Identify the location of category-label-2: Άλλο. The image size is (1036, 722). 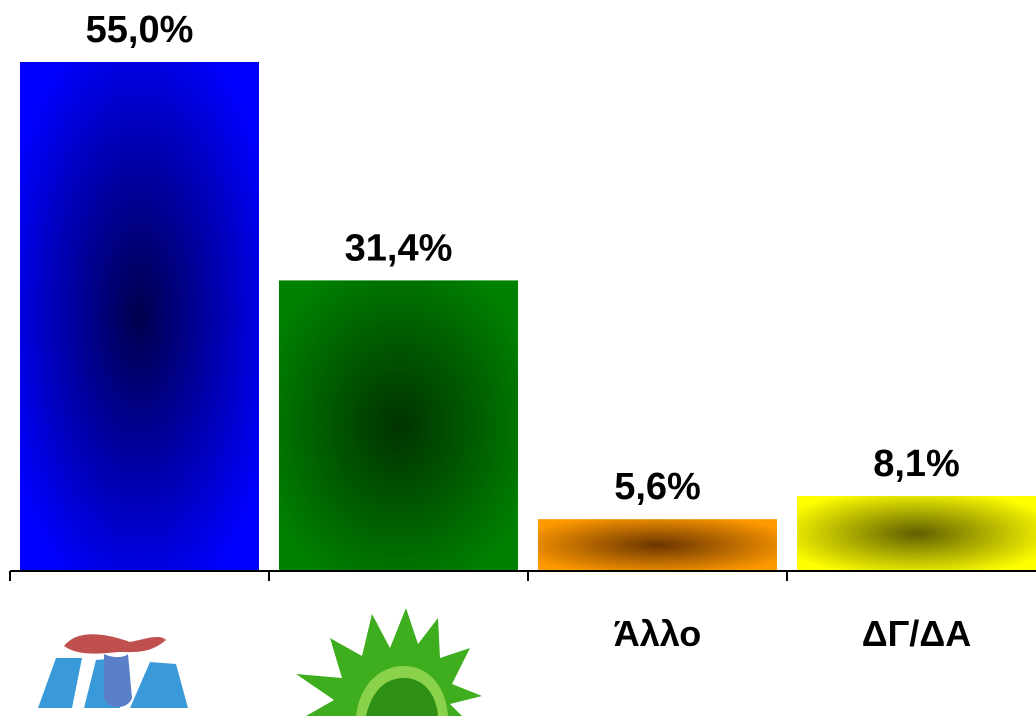
(658, 633).